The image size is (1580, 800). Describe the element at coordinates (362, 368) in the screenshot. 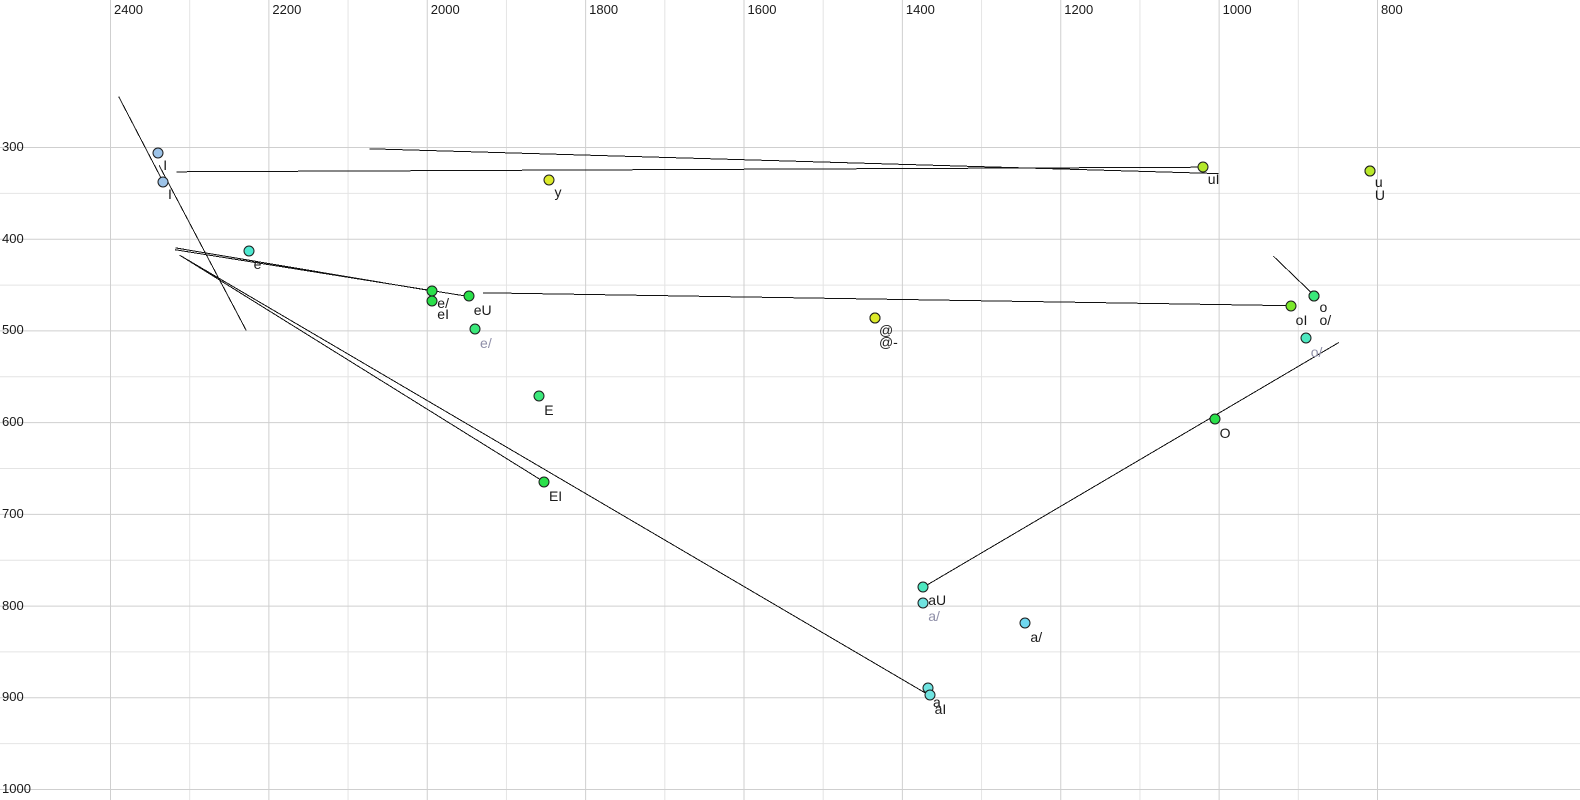

I see `trajectory-EI-track` at that location.